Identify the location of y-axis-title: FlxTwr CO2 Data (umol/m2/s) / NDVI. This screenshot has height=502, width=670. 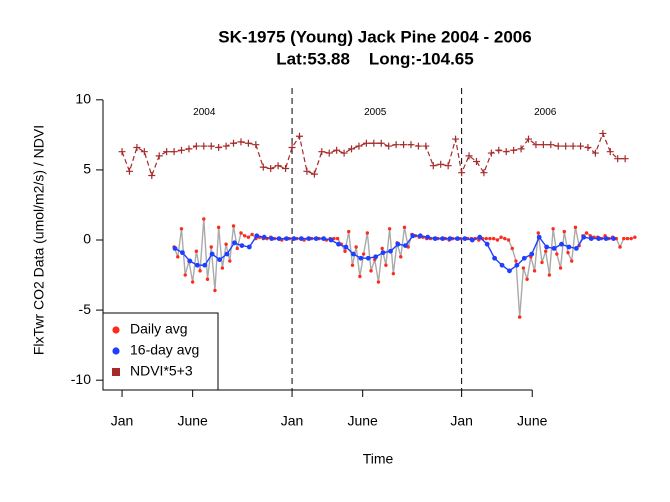
(39, 240).